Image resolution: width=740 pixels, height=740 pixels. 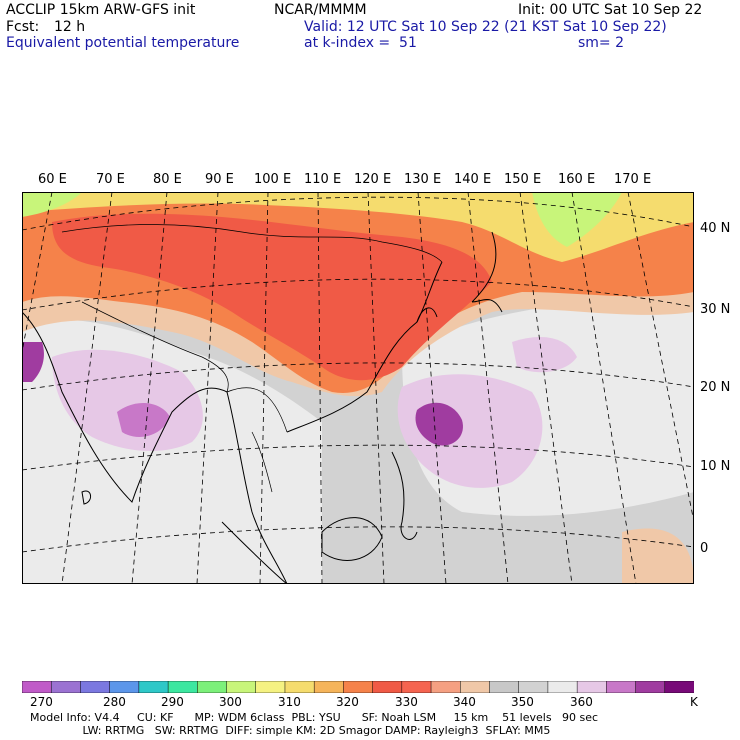 I want to click on colorbar-tick-label: 310, so click(x=289, y=702).